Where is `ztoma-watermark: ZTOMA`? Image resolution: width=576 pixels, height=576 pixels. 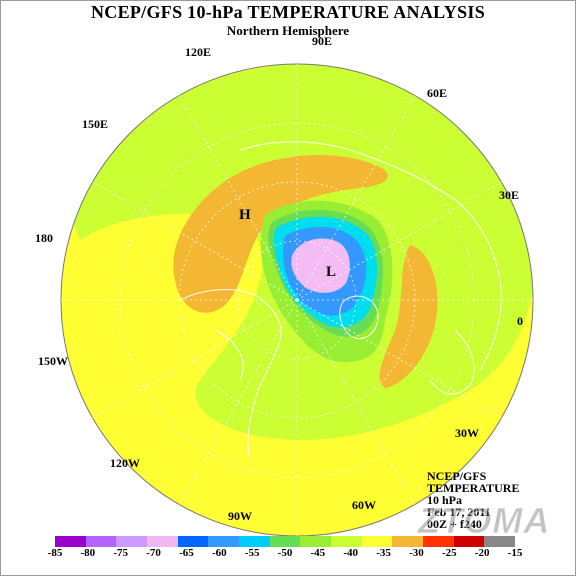
ztoma-watermark: ZTOMA is located at coordinates (484, 521).